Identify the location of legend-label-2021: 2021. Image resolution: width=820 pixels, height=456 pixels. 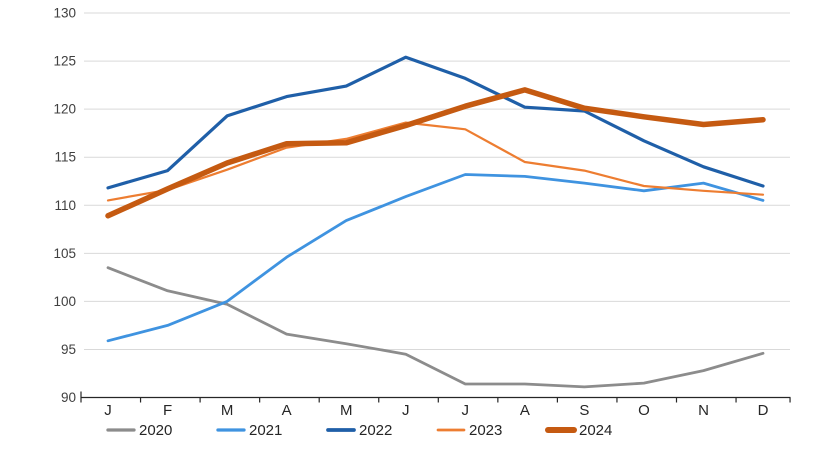
(265, 430).